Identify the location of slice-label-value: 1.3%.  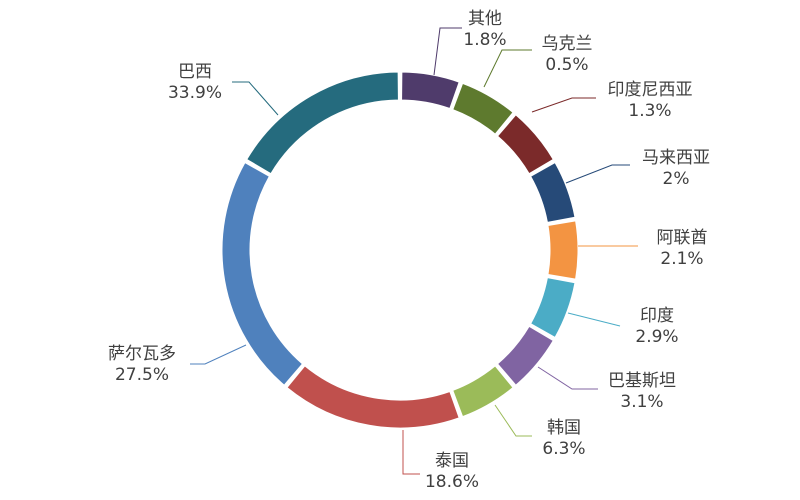
(649, 111).